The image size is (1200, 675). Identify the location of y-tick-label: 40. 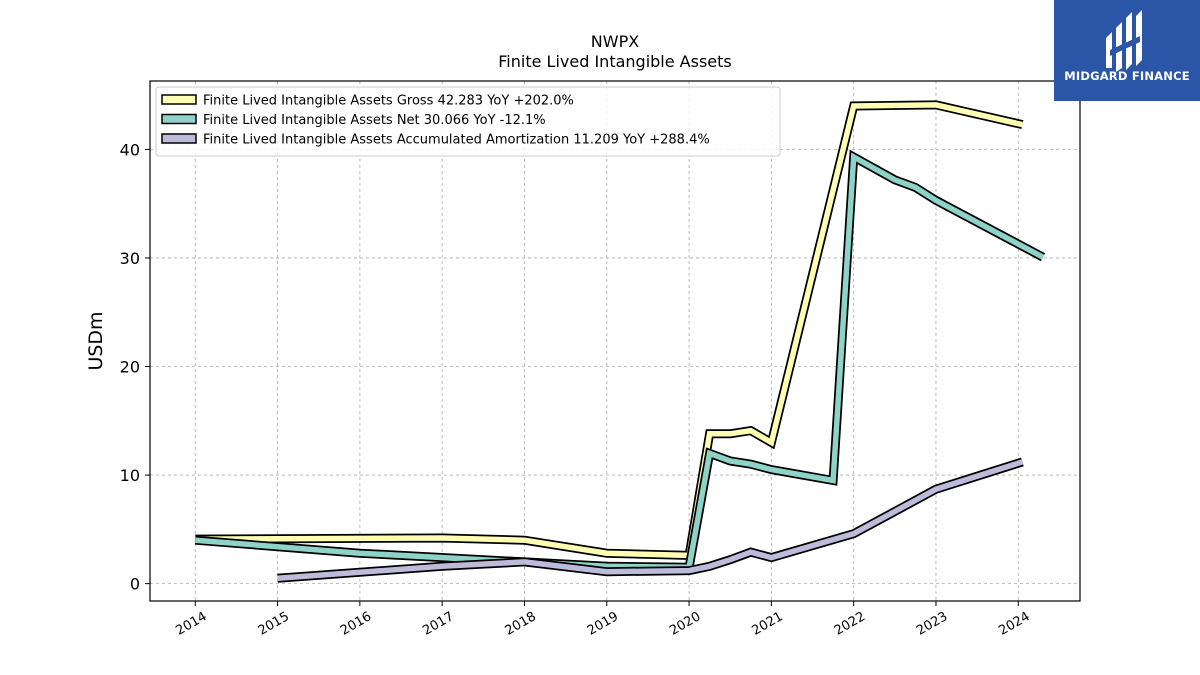
(130, 149).